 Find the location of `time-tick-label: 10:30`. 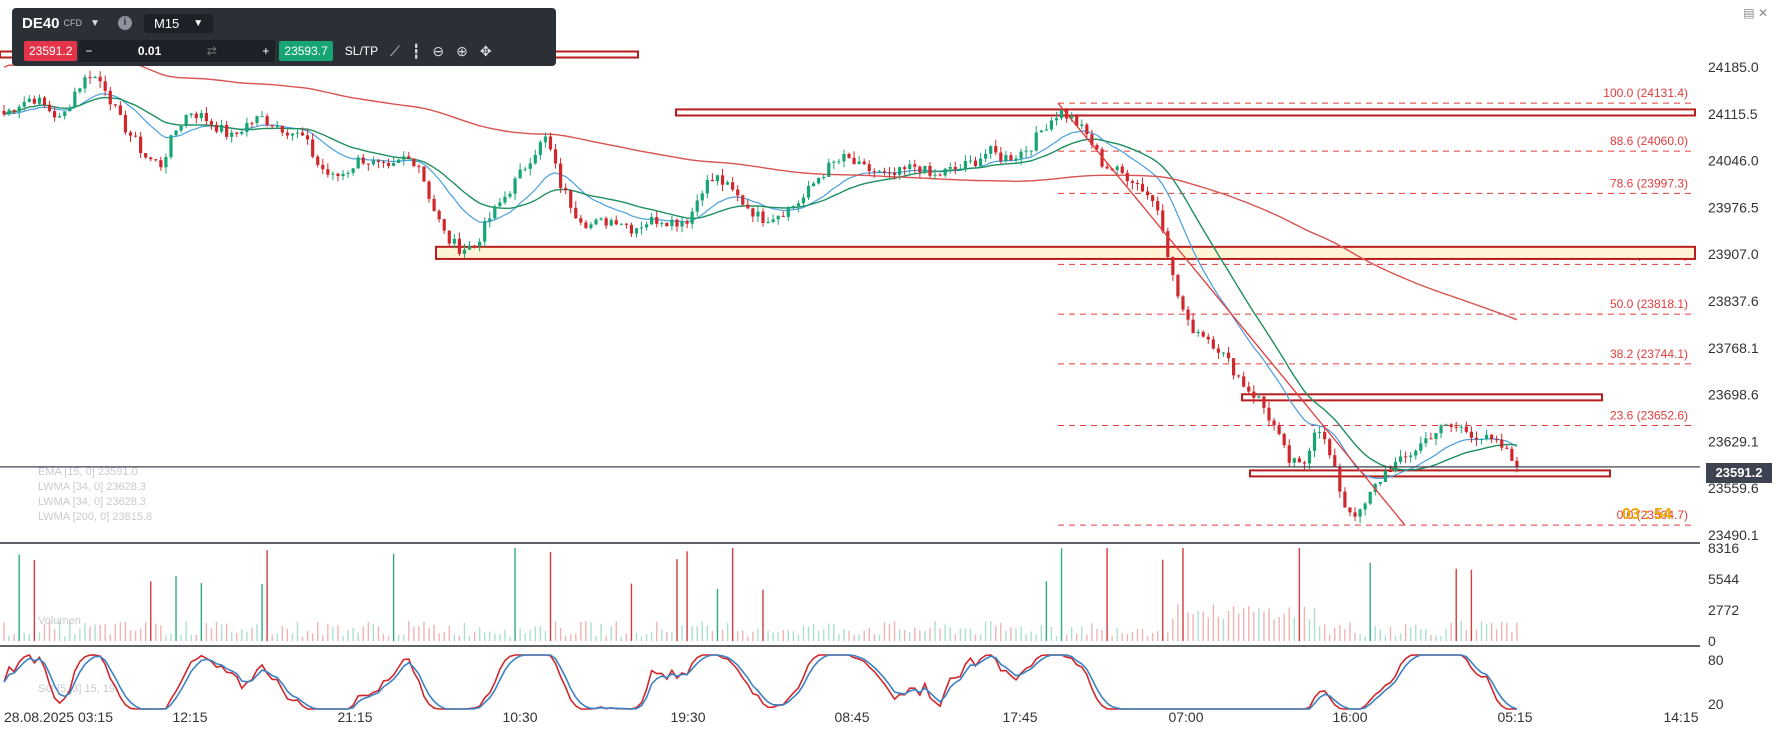

time-tick-label: 10:30 is located at coordinates (519, 717).